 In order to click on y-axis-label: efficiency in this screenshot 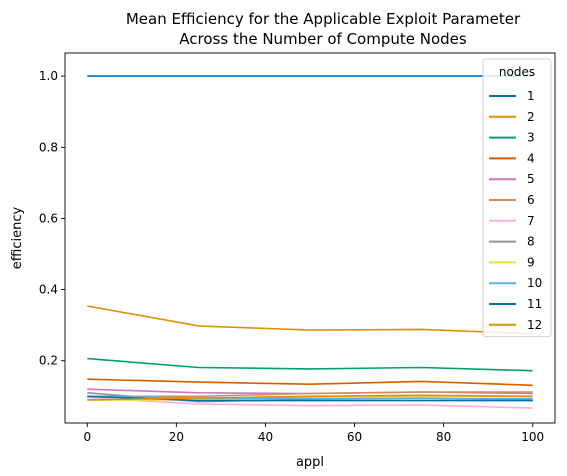, I will do `click(17, 237)`.